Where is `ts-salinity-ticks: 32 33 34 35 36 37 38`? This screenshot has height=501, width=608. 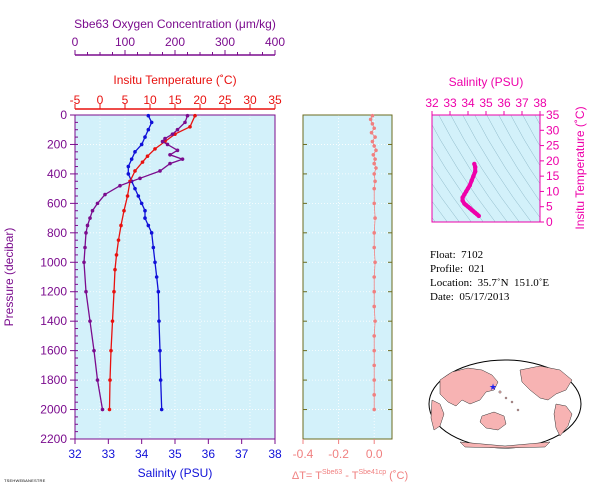
ts-salinity-ticks: 32 33 34 35 36 37 38 is located at coordinates (486, 105).